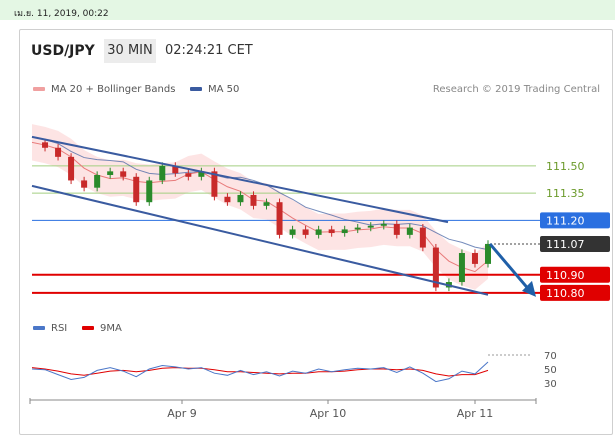 Image resolution: width=615 pixels, height=437 pixels. Describe the element at coordinates (565, 193) in the screenshot. I see `level-label-1: 111.35` at that location.